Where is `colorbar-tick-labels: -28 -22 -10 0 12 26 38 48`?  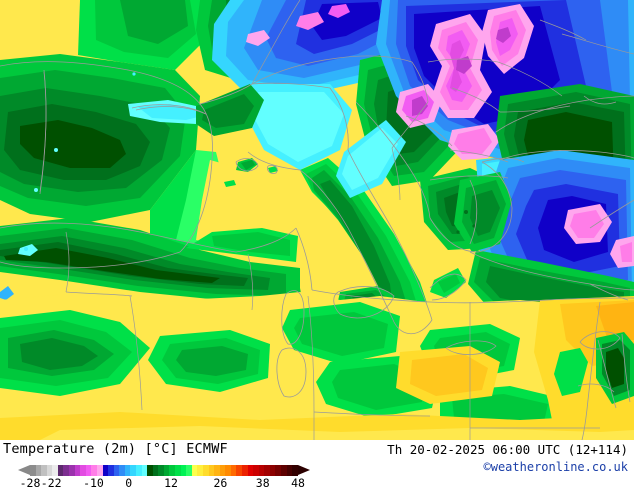
colorbar-tick-labels: -28 -22 -10 0 12 26 38 48 is located at coordinates (166, 483).